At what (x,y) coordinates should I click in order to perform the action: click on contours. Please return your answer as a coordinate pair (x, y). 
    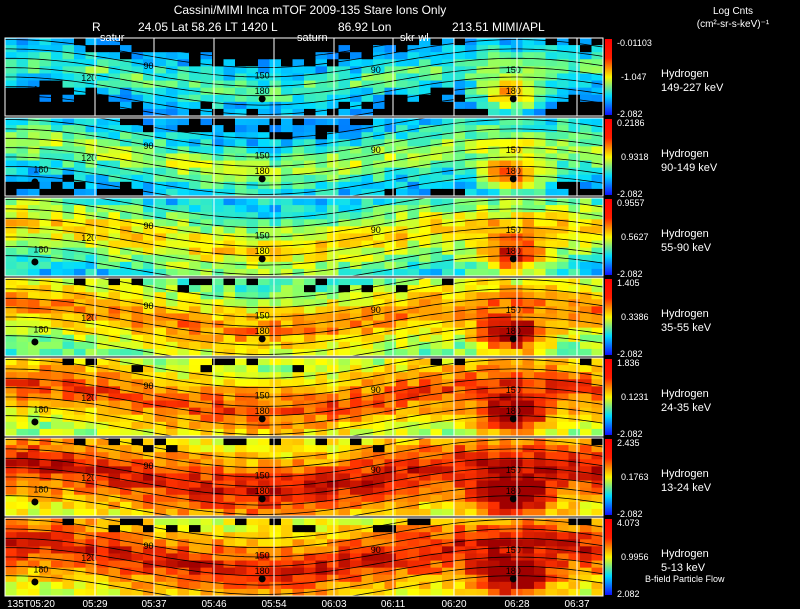
    Looking at the image, I should click on (304, 477).